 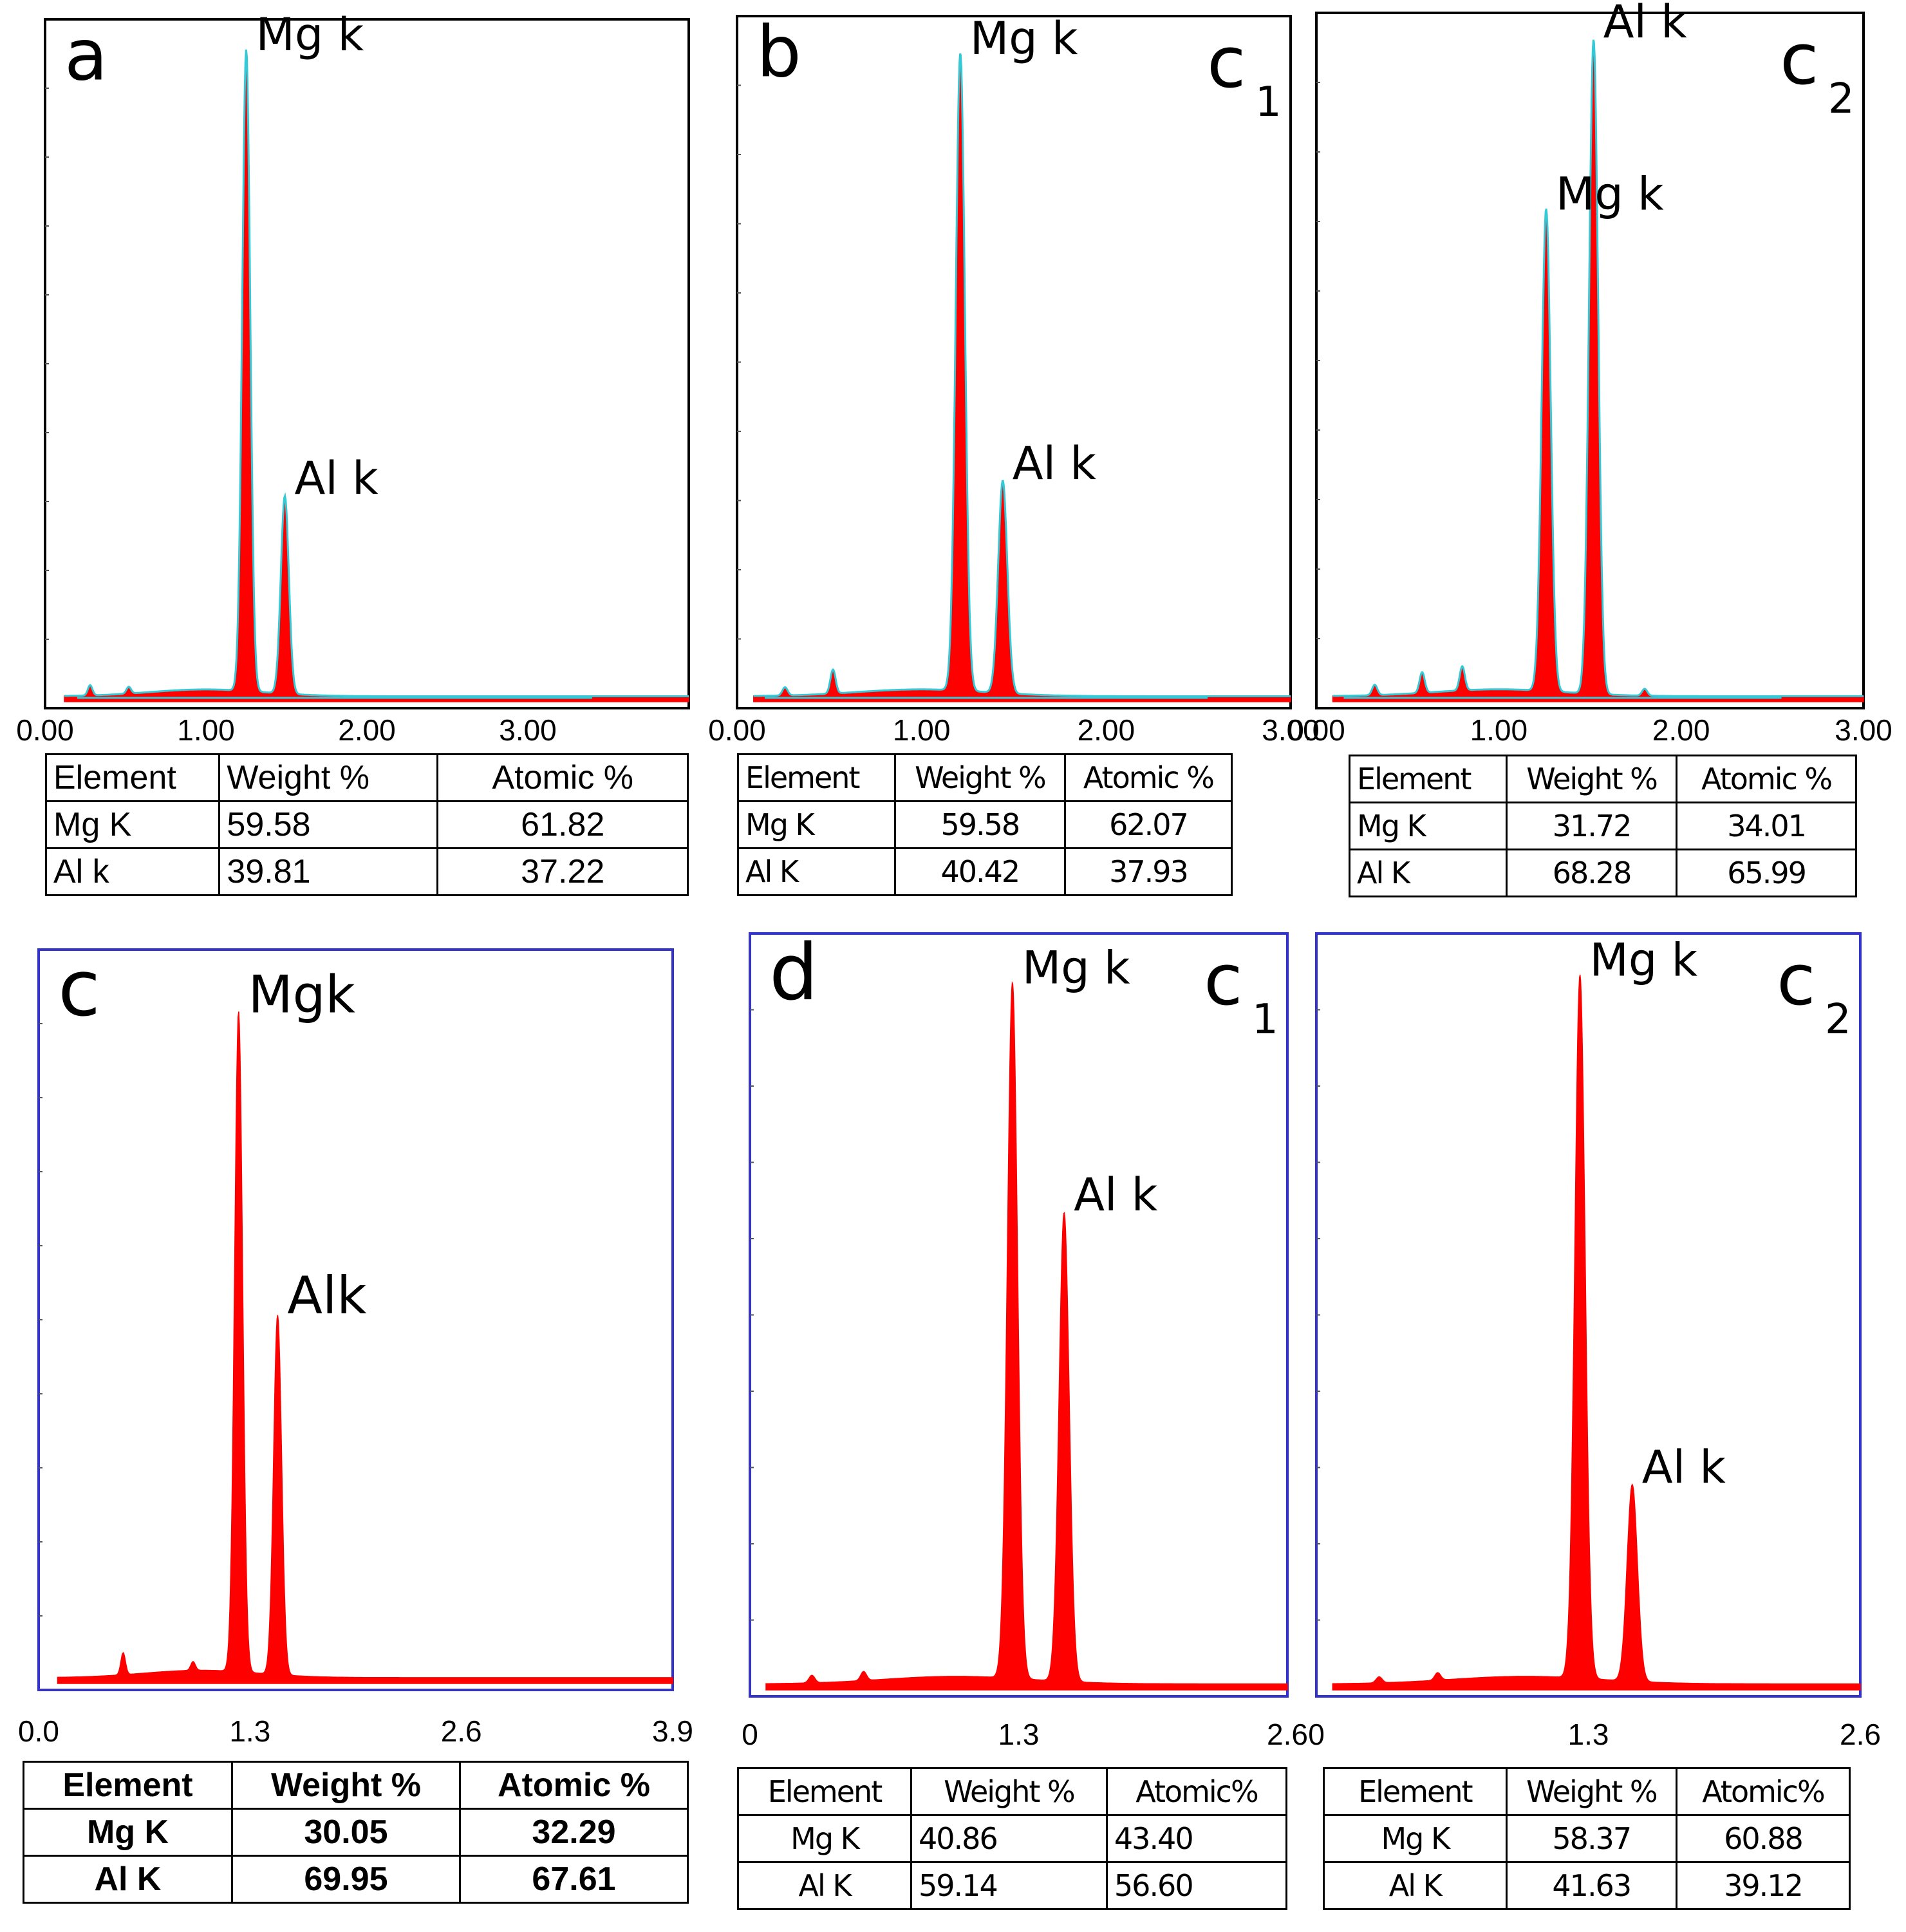 What do you see at coordinates (573, 1880) in the screenshot?
I see `table-cell: 67.61` at bounding box center [573, 1880].